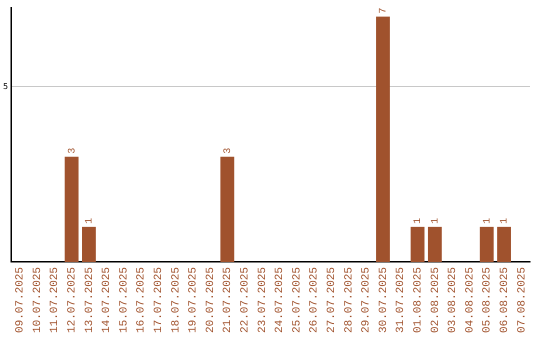  Describe the element at coordinates (210, 300) in the screenshot. I see `x-tick-label: 20.07.2025` at that location.